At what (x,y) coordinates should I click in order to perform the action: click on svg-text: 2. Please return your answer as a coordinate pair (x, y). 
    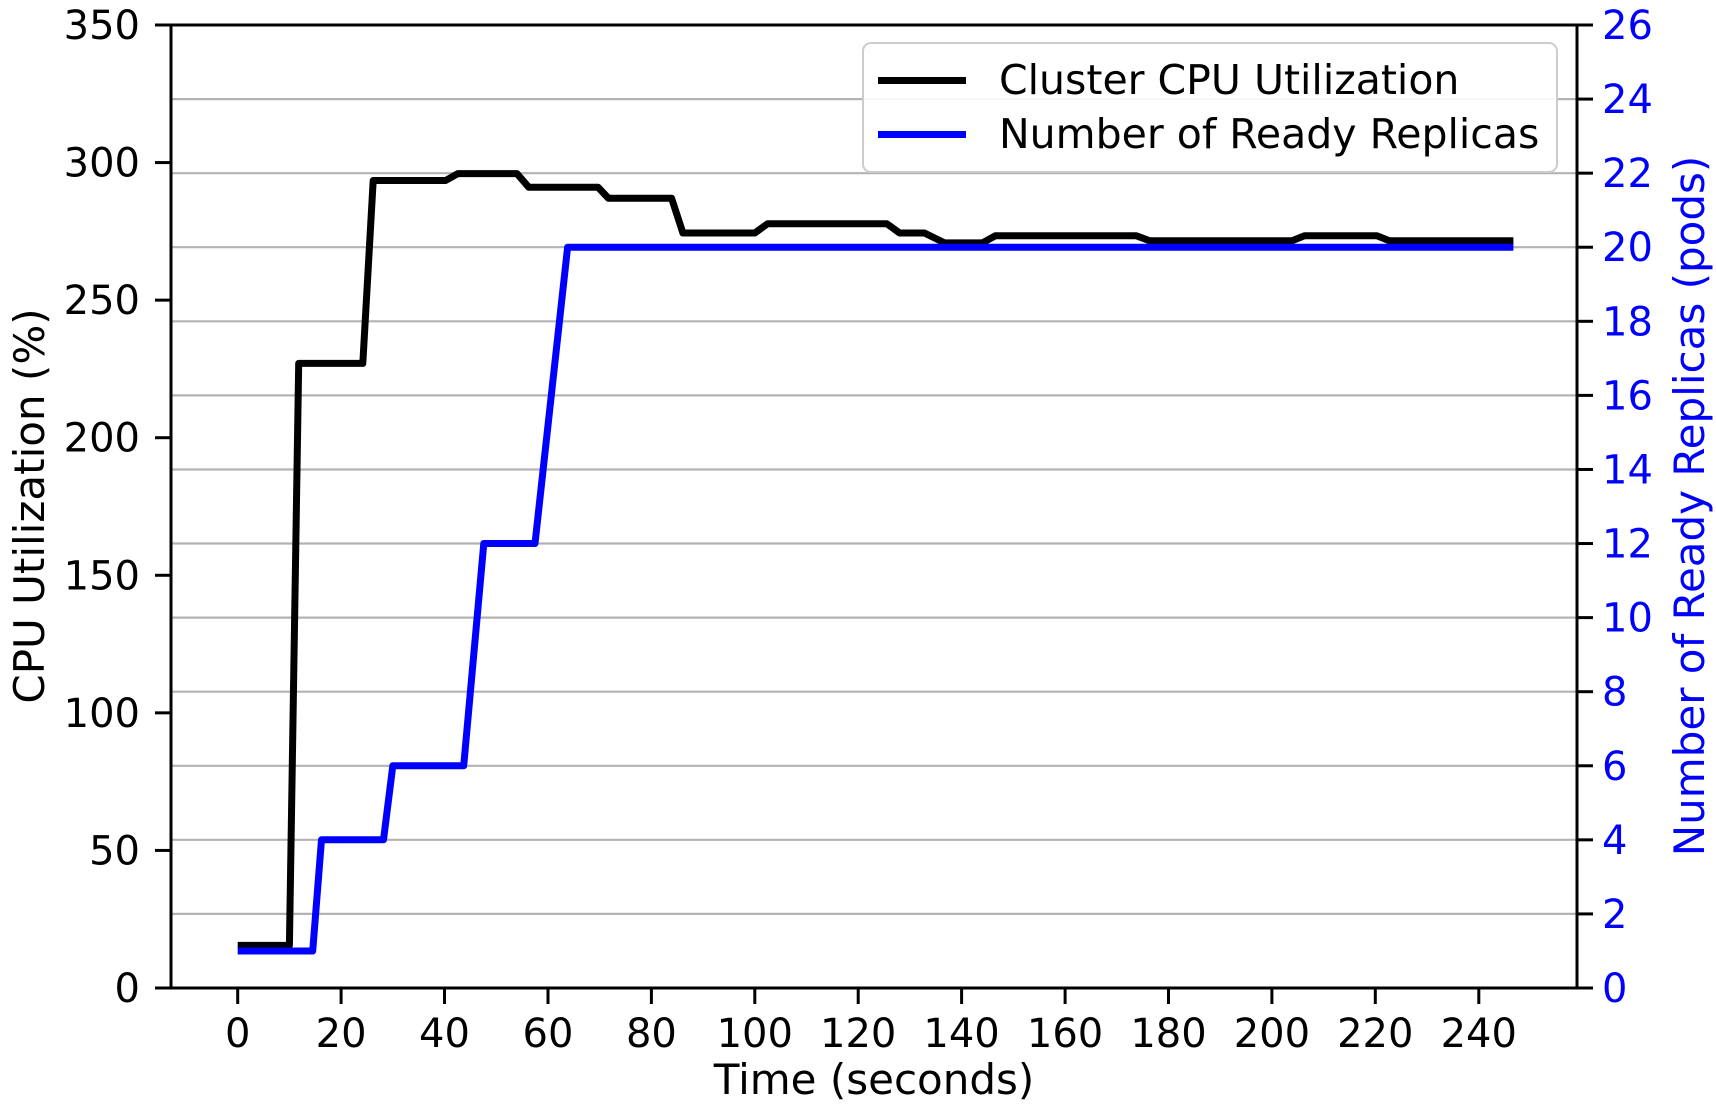
    Looking at the image, I should click on (1614, 915).